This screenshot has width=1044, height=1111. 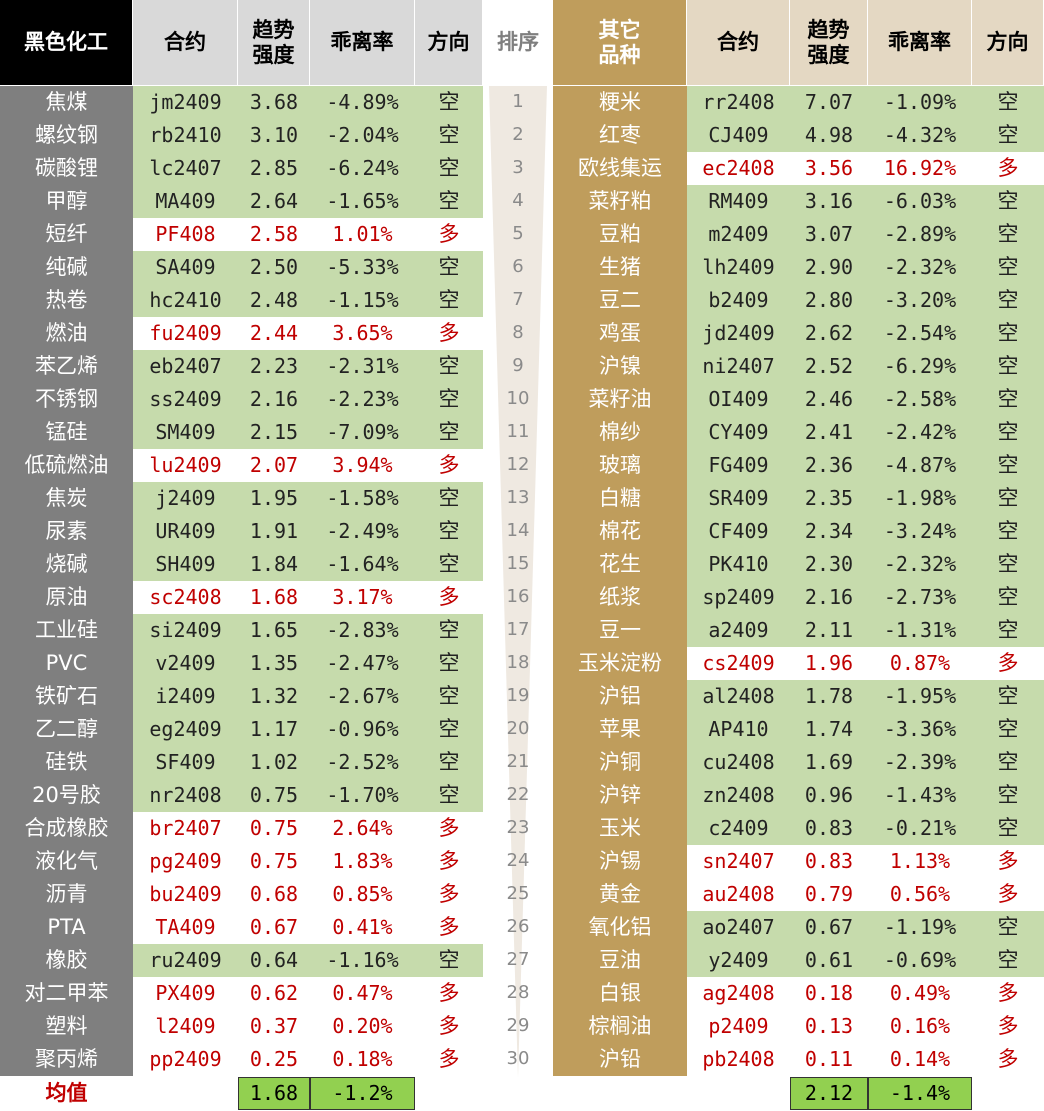 I want to click on name: 花生, so click(x=620, y=564).